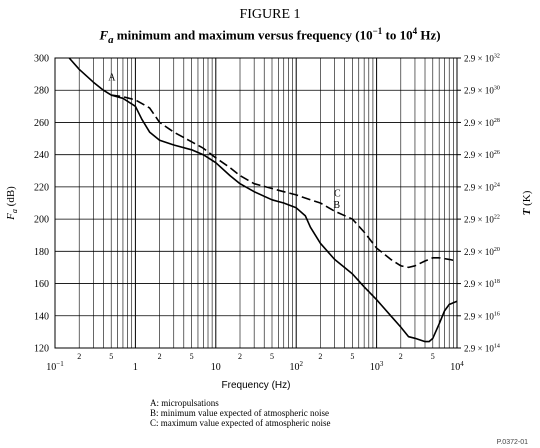 This screenshot has height=448, width=540. I want to click on title-text-2: to 10, so click(397, 35).